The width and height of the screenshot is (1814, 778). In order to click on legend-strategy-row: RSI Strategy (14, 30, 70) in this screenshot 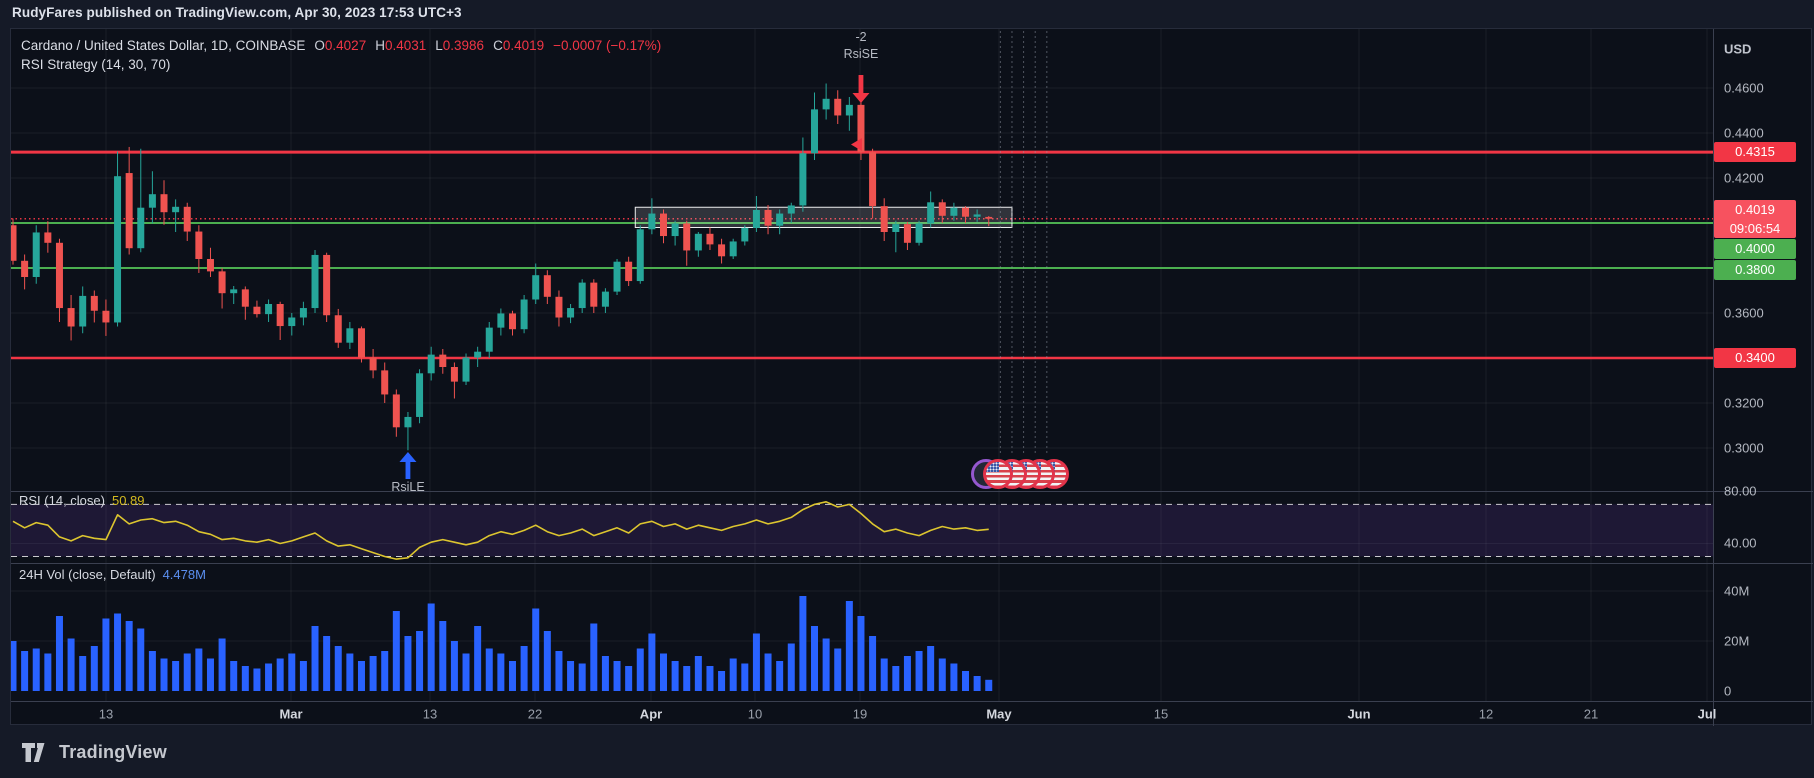, I will do `click(96, 64)`.